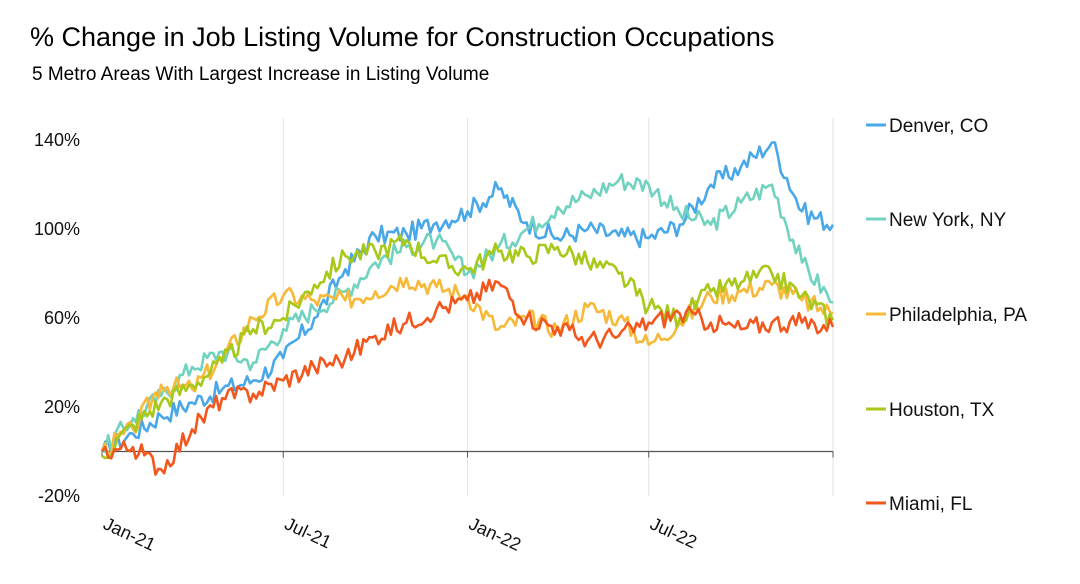 The image size is (1080, 584). I want to click on y-axis-ticks: -20% 20% 60% 100% 140%, so click(57, 318).